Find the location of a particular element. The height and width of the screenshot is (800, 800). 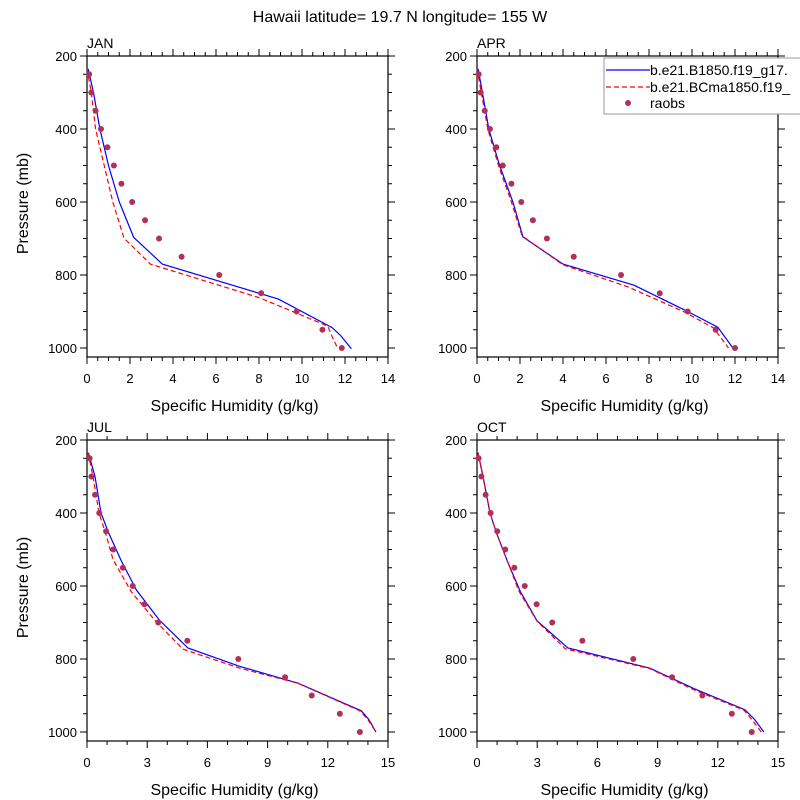

legend-label-raobs: raobs is located at coordinates (667, 103).